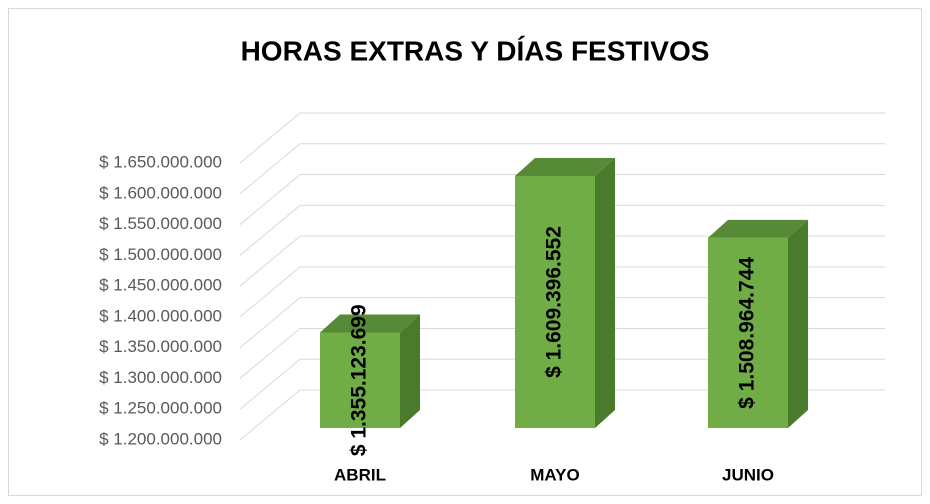  Describe the element at coordinates (160, 285) in the screenshot. I see `y-tick-label: $ 1.450.000.000` at that location.